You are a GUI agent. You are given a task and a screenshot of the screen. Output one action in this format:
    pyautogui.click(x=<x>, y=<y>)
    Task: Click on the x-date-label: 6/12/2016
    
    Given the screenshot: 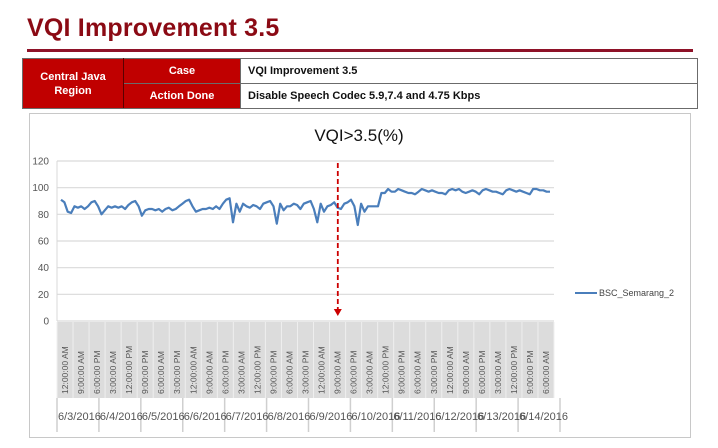 What is the action you would take?
    pyautogui.click(x=459, y=417)
    